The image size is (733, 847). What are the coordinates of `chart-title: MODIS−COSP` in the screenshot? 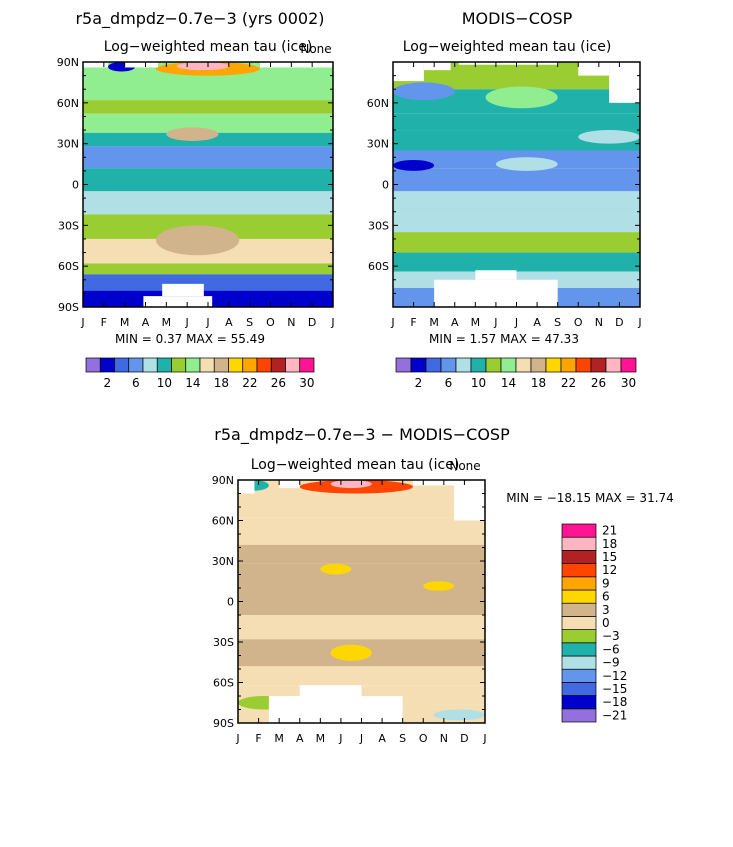 It's located at (517, 18).